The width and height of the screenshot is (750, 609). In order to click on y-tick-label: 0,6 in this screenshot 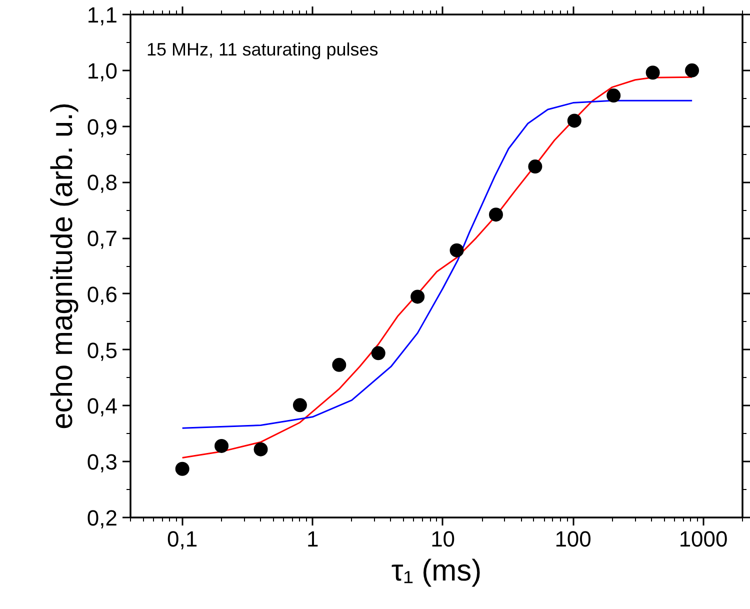, I will do `click(102, 294)`.